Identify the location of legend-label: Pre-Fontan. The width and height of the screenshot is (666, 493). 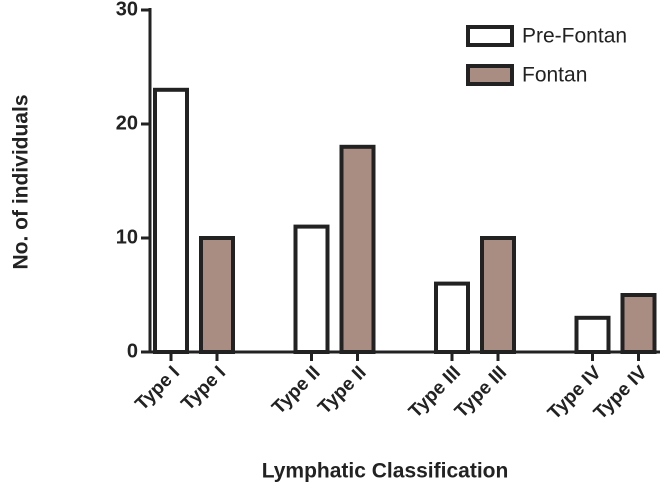
(574, 36).